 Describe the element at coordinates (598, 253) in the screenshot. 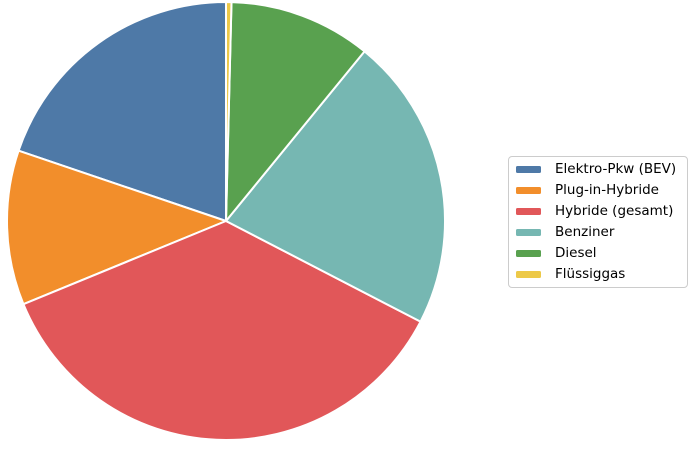

I see `legend-item-diesel: Diesel` at that location.